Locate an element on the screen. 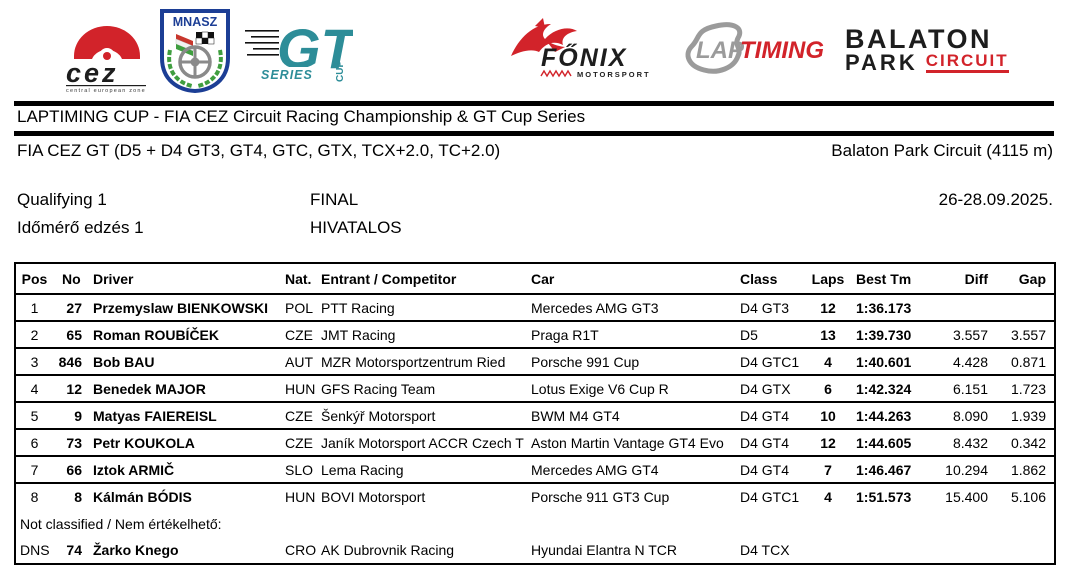 Image resolution: width=1068 pixels, height=586 pixels. cell-diff: 15.400 is located at coordinates (966, 497).